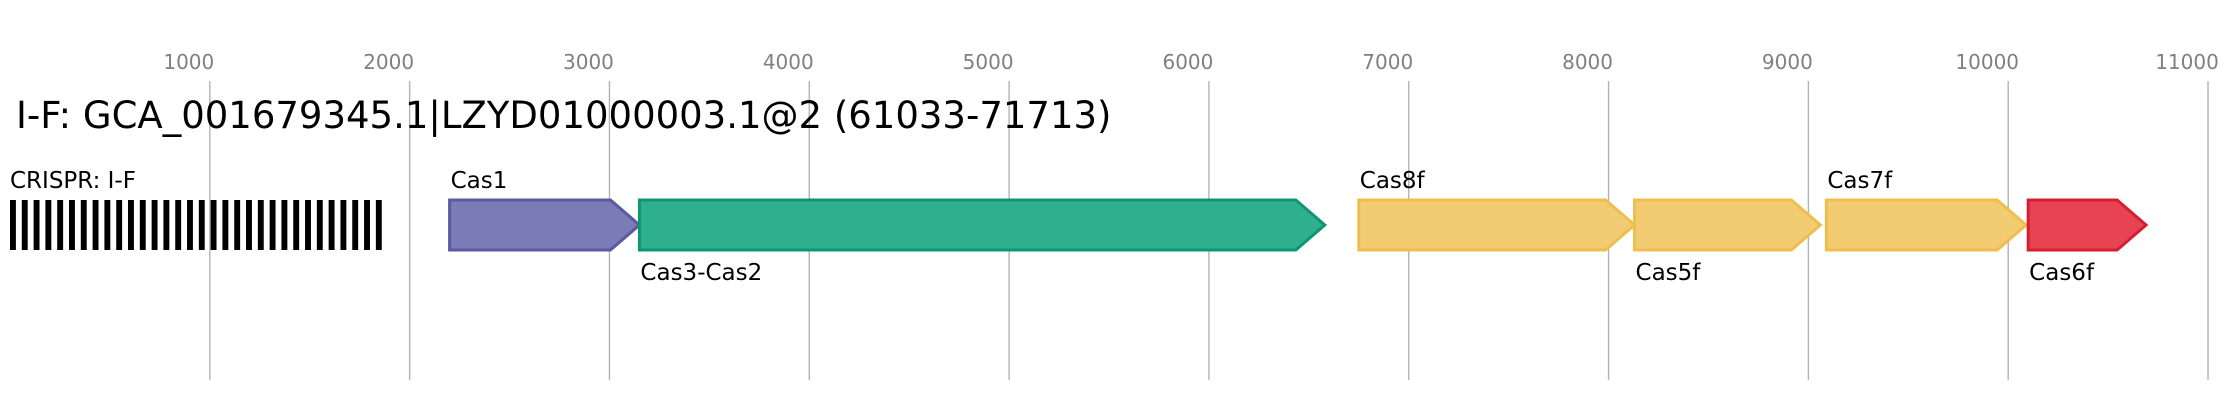 Image resolution: width=2236 pixels, height=400 pixels. I want to click on x-tick-label: 11000, so click(2187, 62).